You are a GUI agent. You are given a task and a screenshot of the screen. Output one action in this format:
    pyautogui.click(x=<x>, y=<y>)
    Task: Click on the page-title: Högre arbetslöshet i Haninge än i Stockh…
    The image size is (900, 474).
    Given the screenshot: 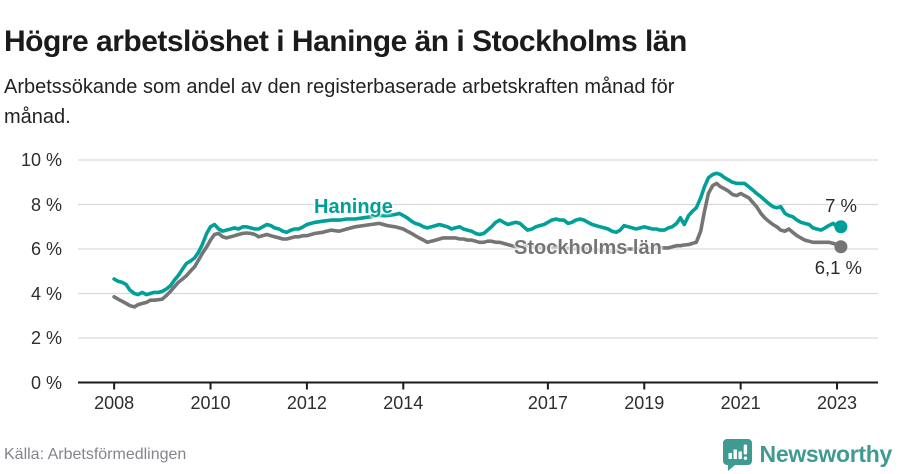 What is the action you would take?
    pyautogui.click(x=345, y=42)
    